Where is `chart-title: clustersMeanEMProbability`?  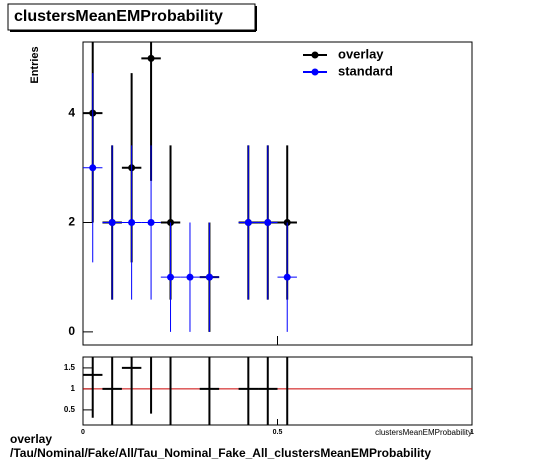
chart-title: clustersMeanEMProbability is located at coordinates (118, 16).